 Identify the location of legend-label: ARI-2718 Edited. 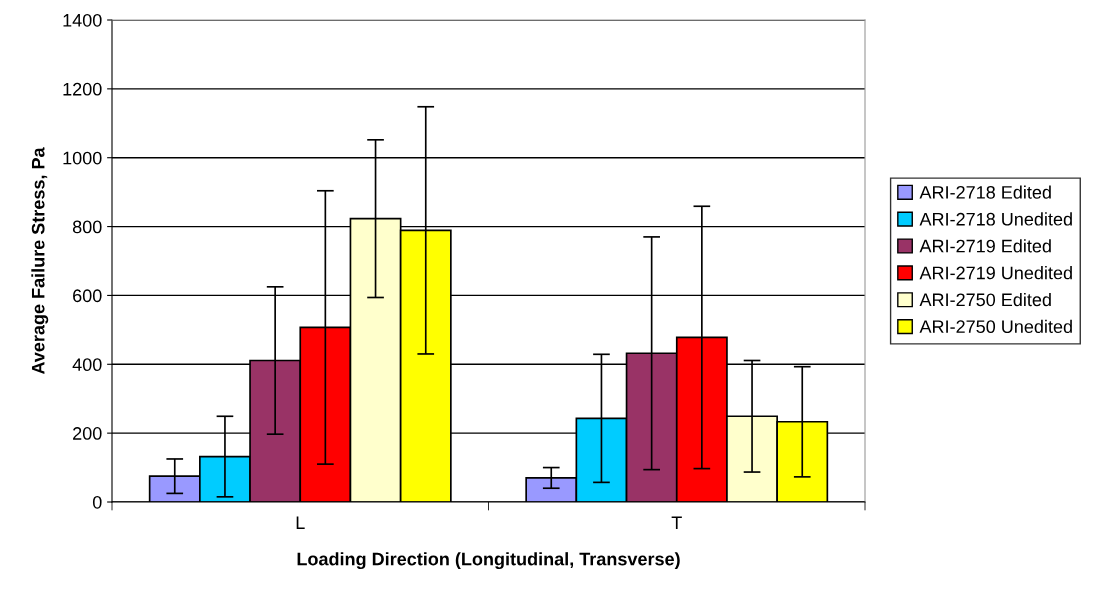
(985, 192).